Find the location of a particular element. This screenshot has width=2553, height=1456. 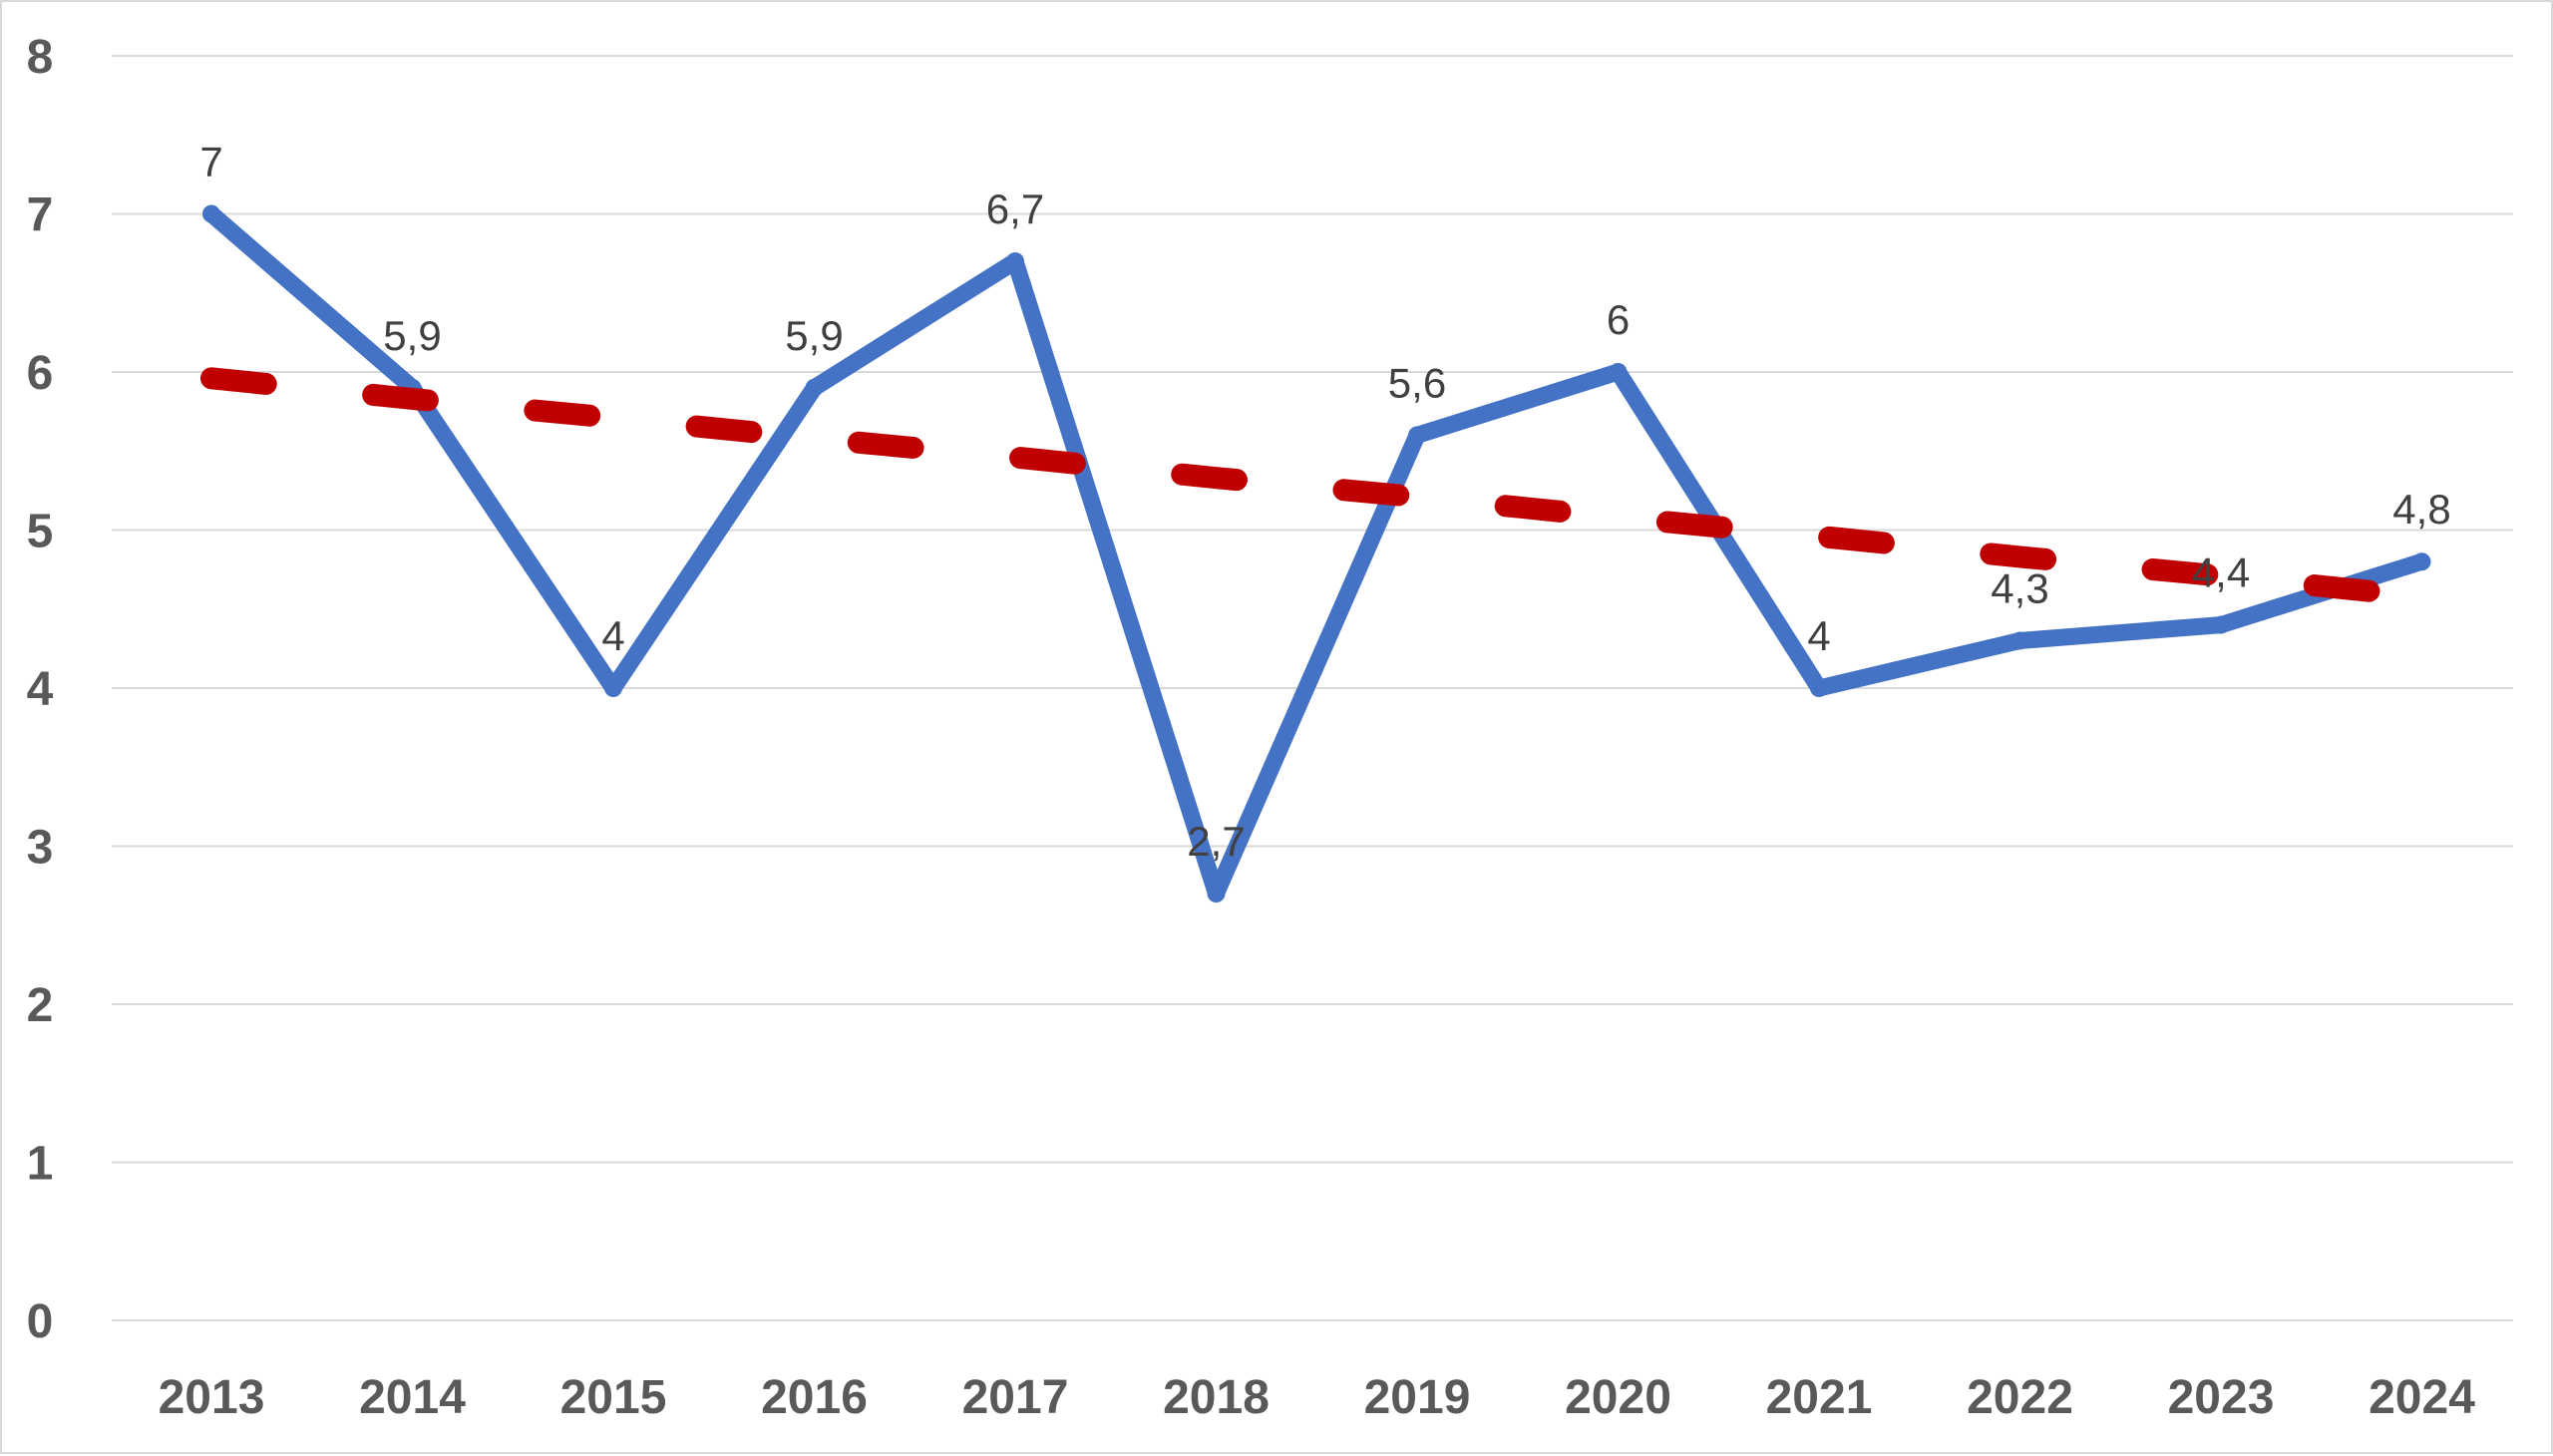

data-label: 5,6 is located at coordinates (1417, 382).